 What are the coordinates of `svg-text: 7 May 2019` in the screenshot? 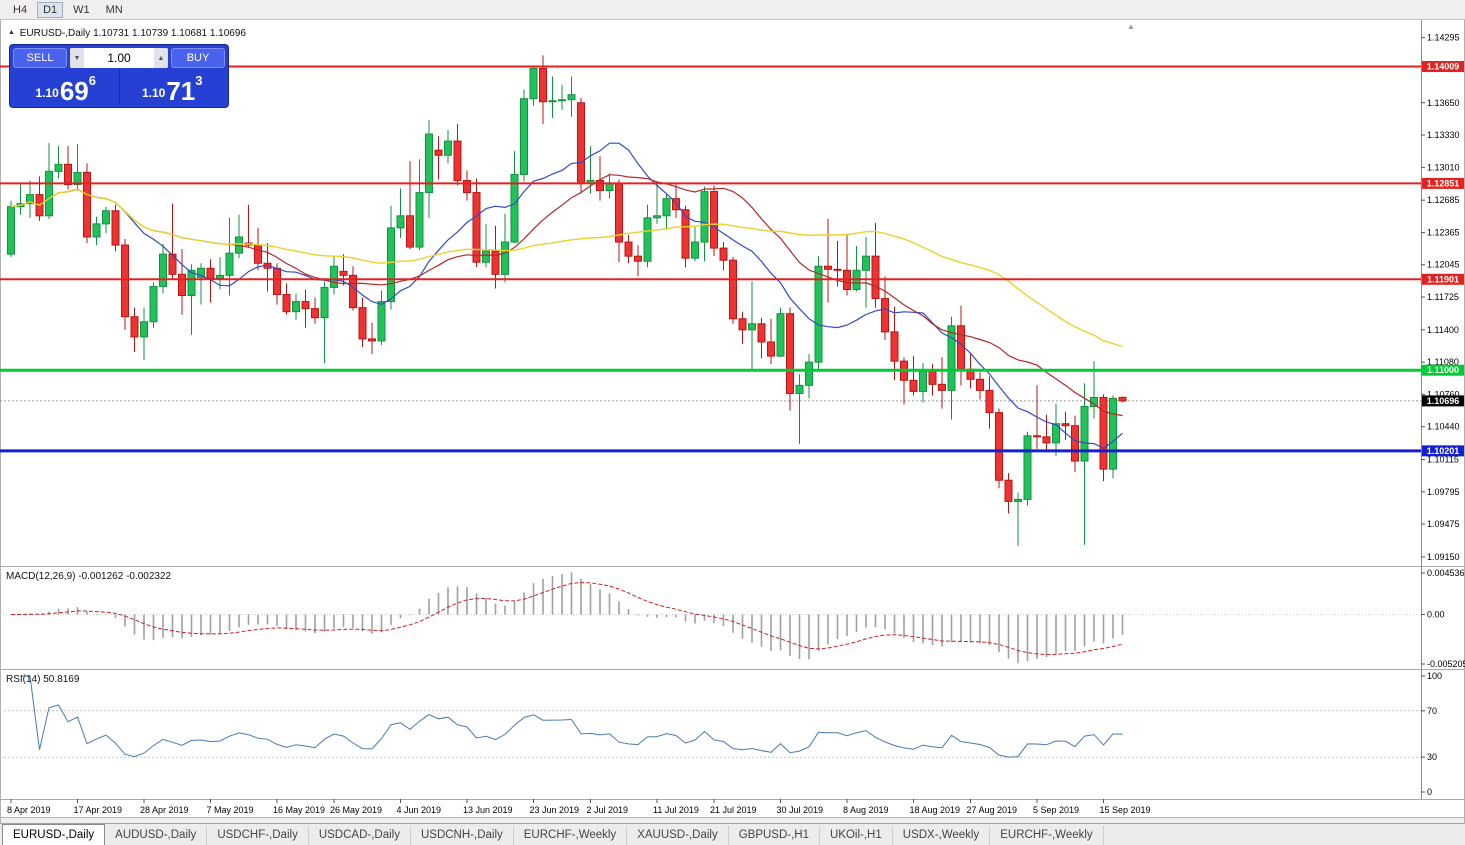 It's located at (230, 810).